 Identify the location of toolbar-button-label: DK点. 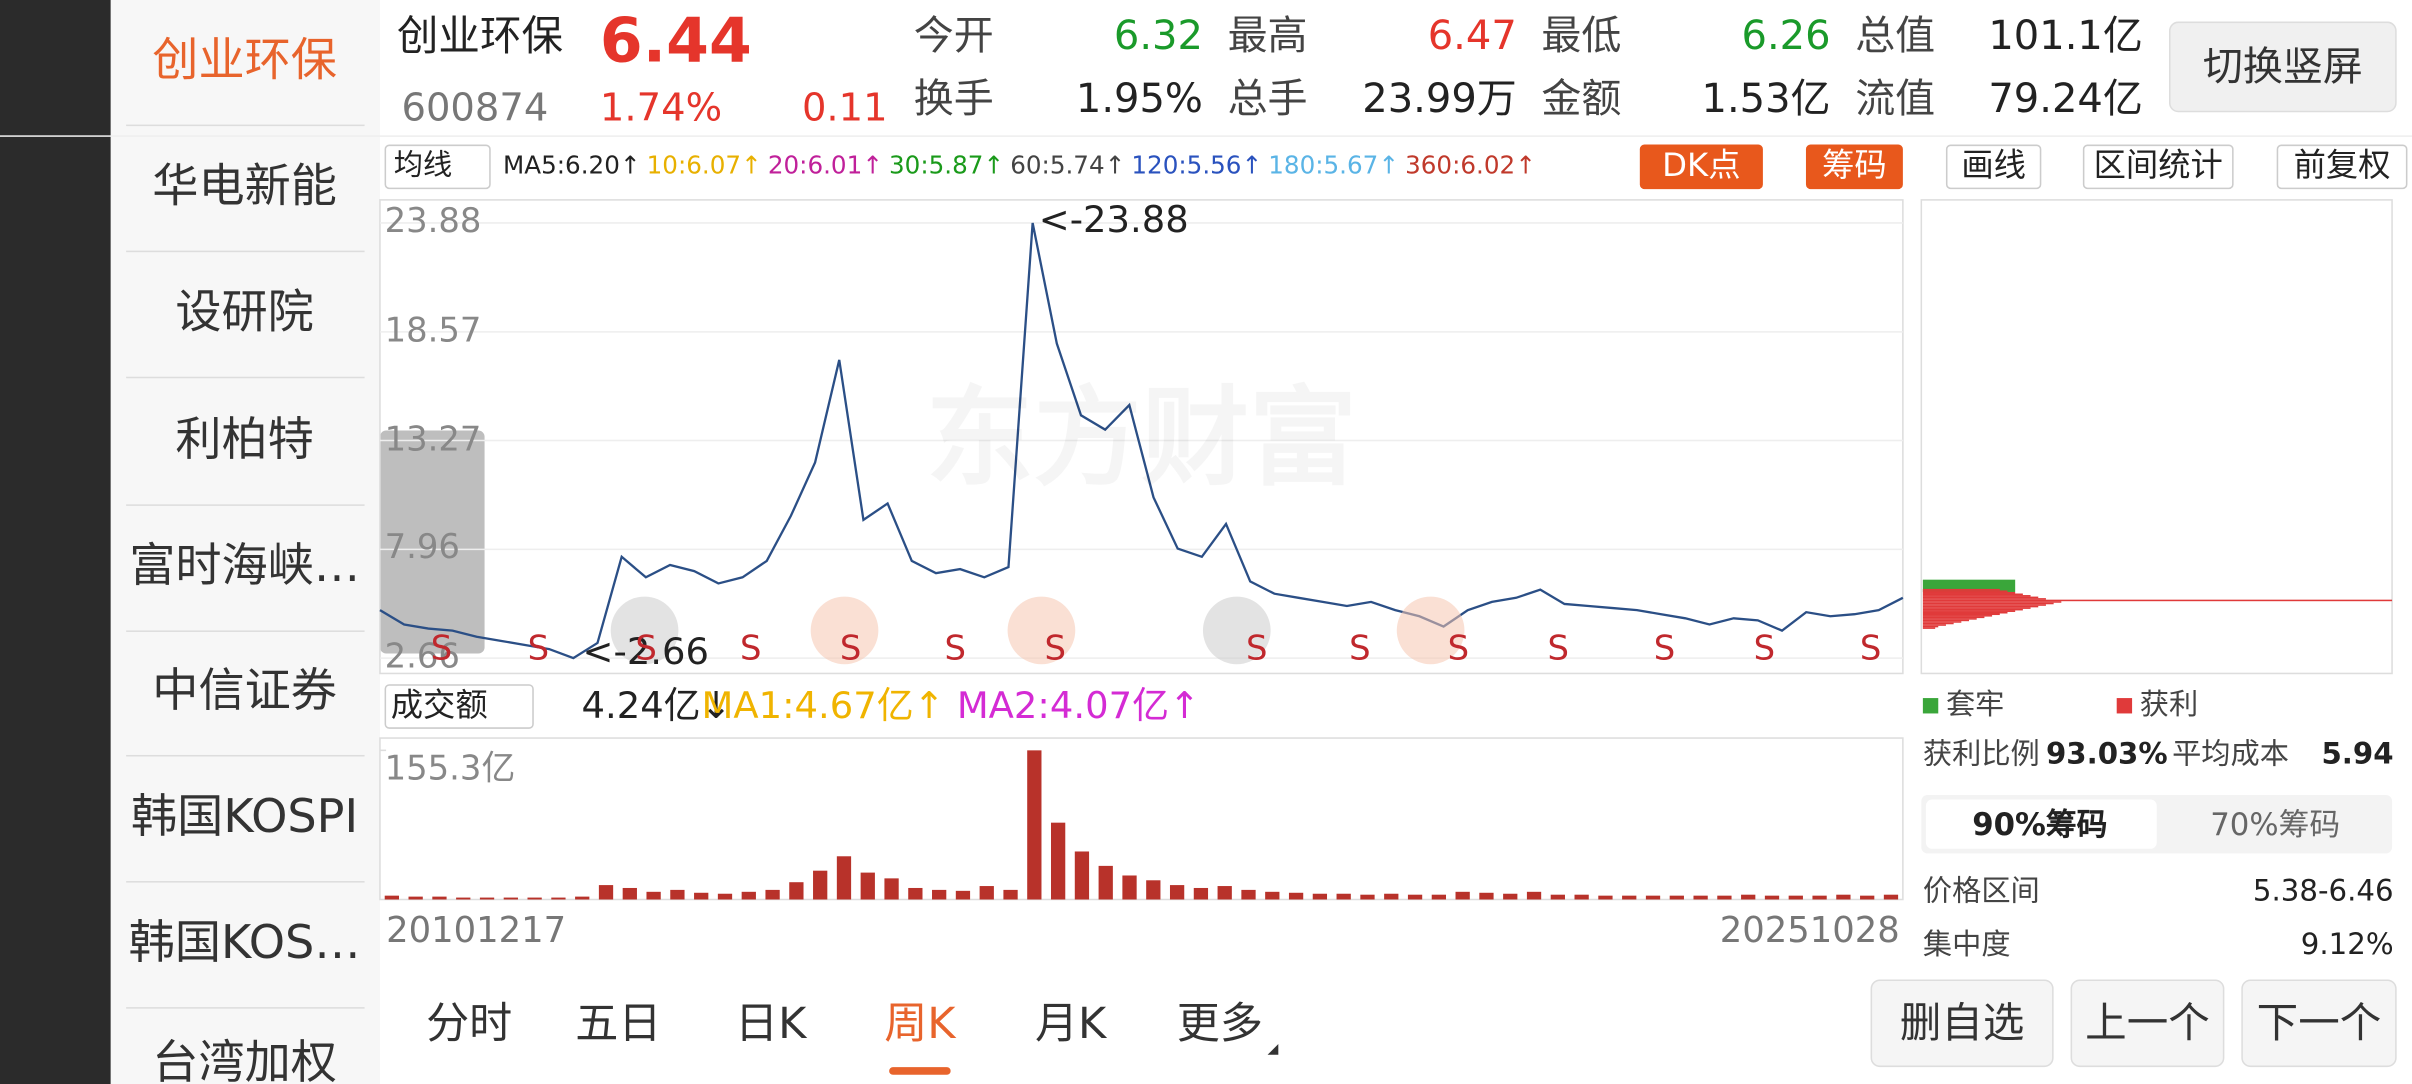
(1701, 165).